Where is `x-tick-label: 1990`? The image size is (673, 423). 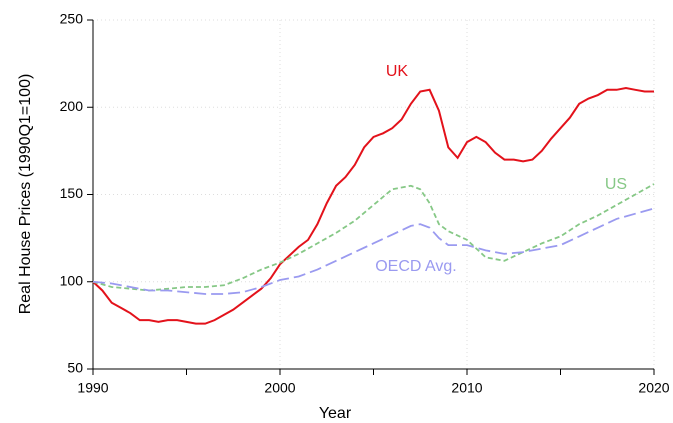 x-tick-label: 1990 is located at coordinates (92, 388).